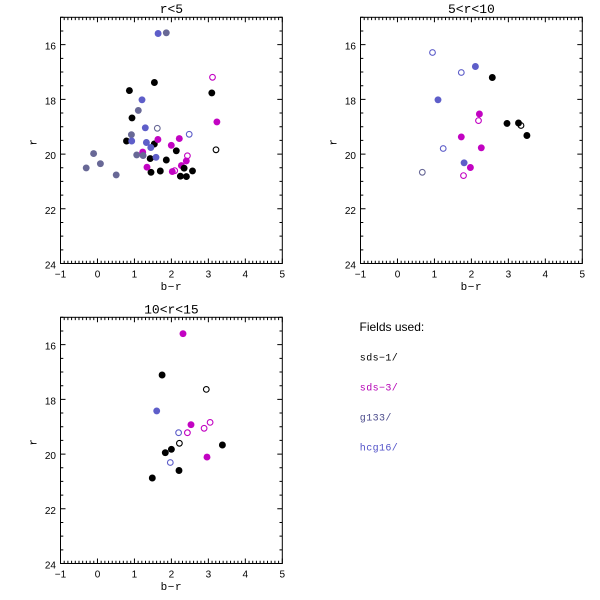 The image size is (600, 600). What do you see at coordinates (171, 309) in the screenshot?
I see `svg-text: 10<r<15` at bounding box center [171, 309].